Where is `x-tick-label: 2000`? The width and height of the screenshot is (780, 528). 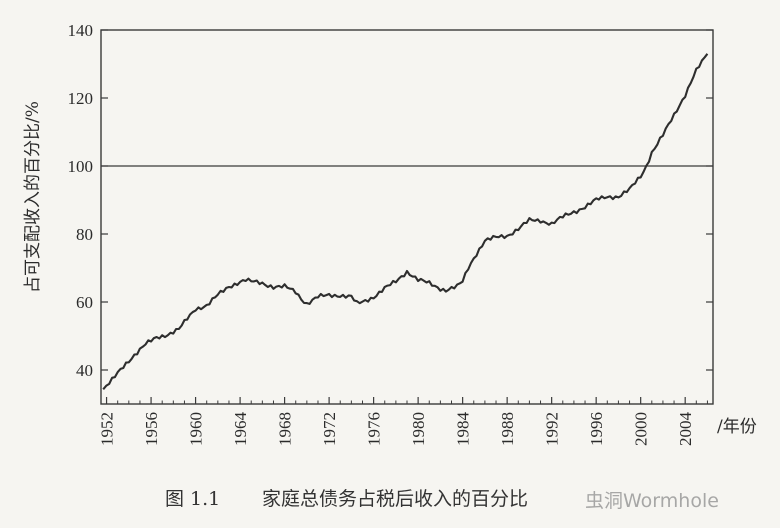
x-tick-label: 2000 is located at coordinates (641, 429).